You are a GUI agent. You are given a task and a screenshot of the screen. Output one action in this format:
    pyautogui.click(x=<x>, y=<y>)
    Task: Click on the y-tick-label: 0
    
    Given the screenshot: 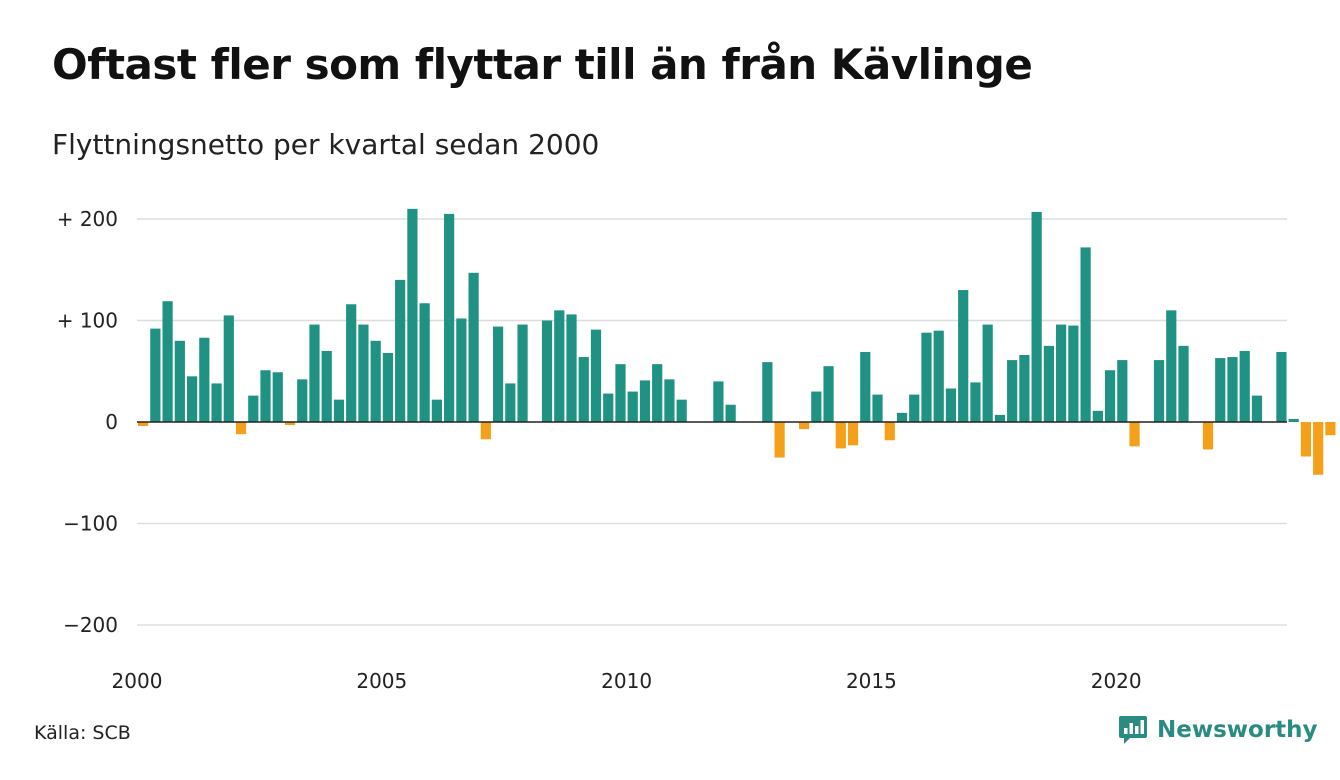 What is the action you would take?
    pyautogui.click(x=111, y=422)
    